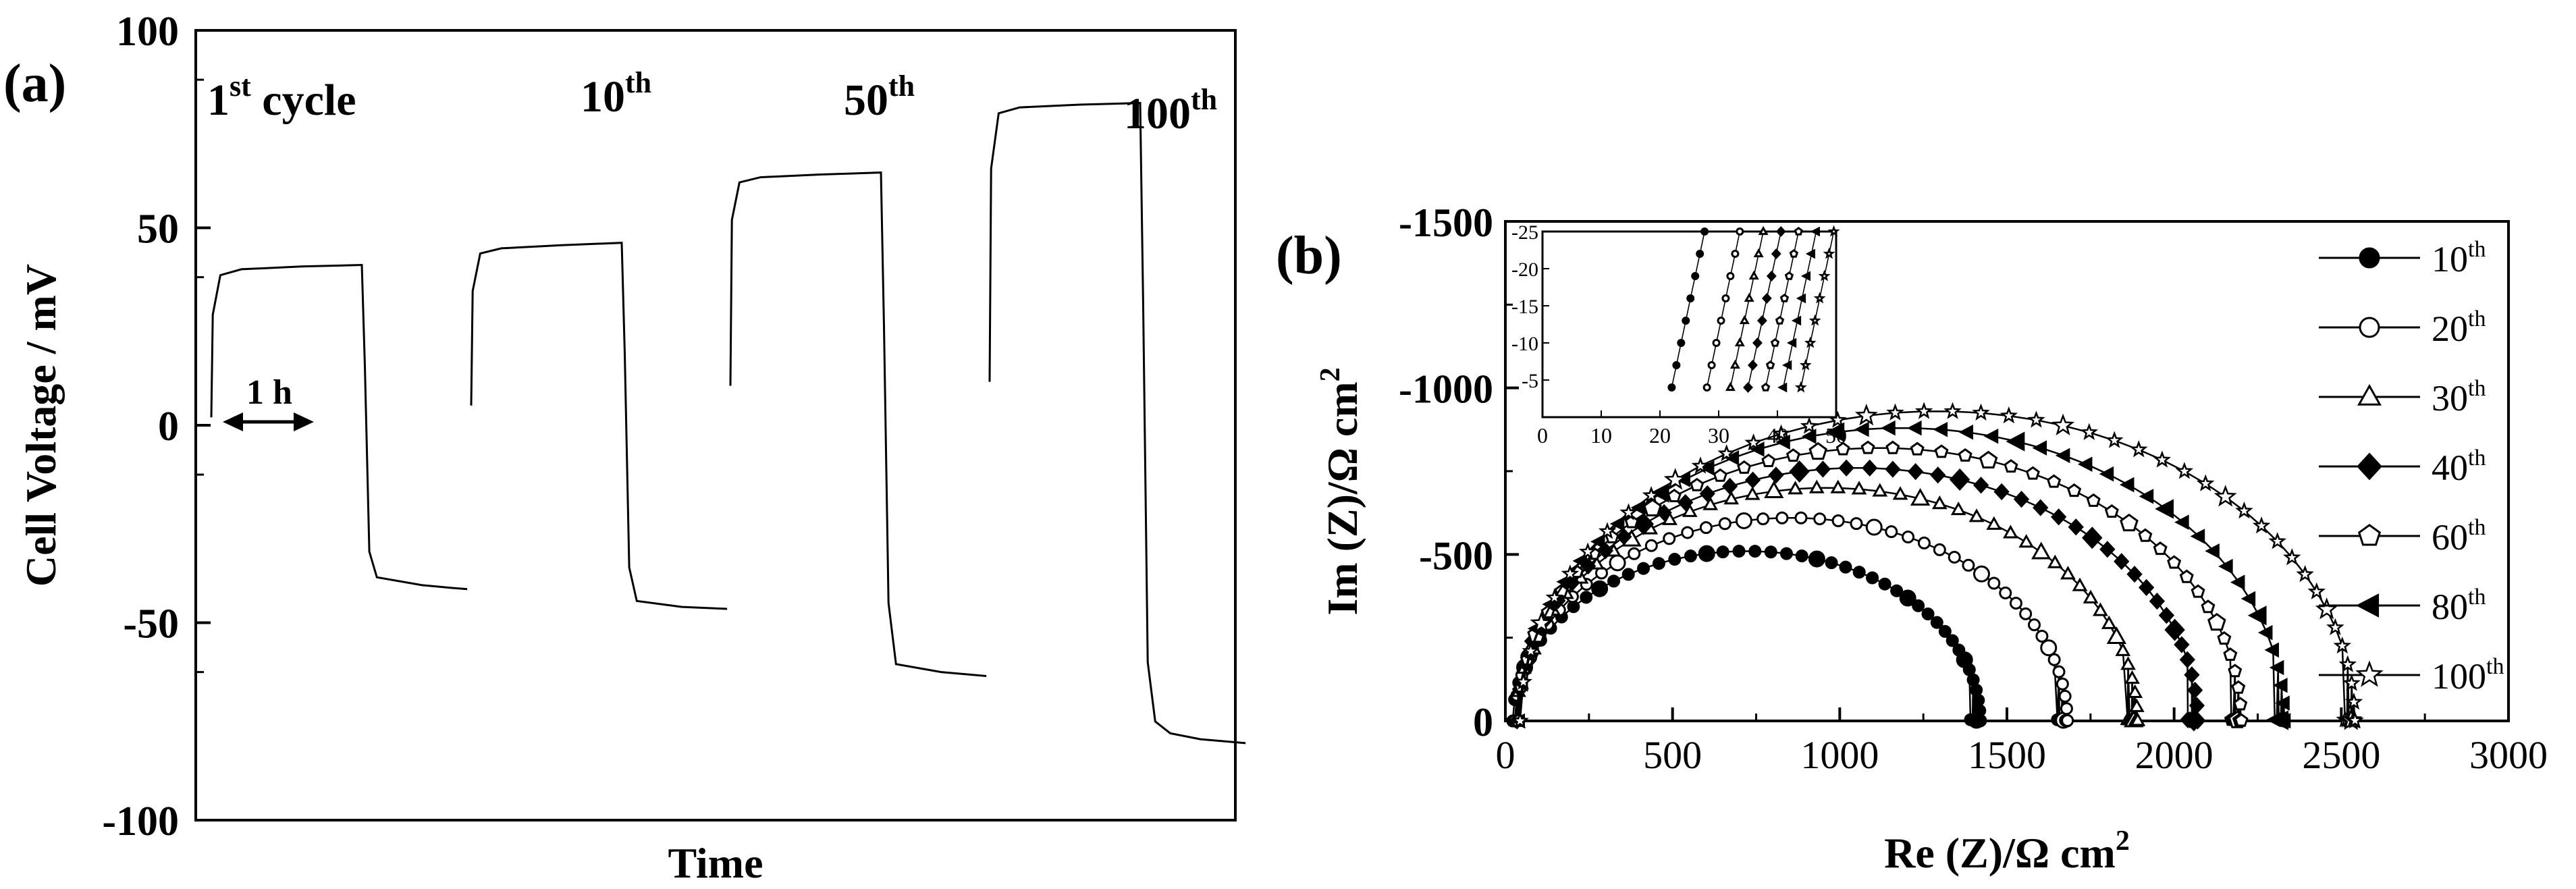 This screenshot has width=2576, height=889. I want to click on legend-label-40th: 40th, so click(2459, 467).